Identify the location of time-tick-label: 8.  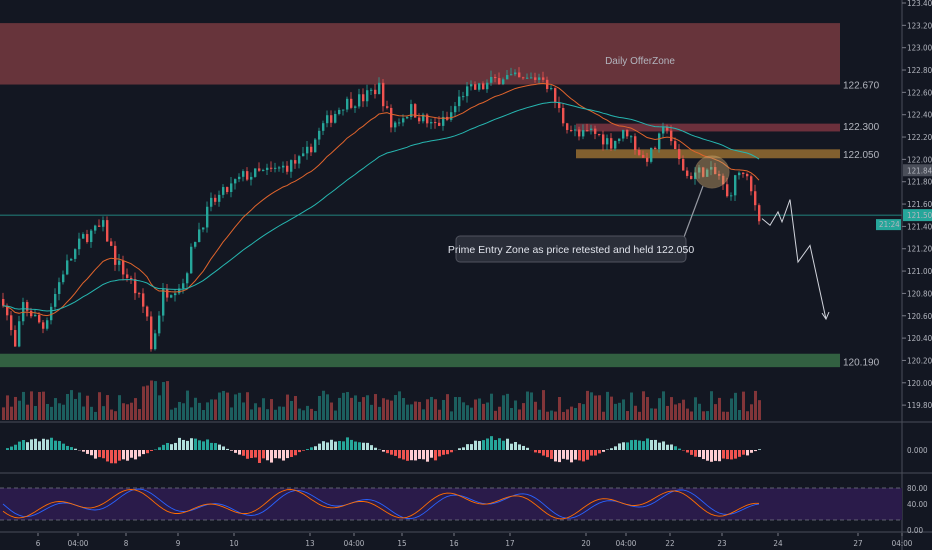
(126, 543).